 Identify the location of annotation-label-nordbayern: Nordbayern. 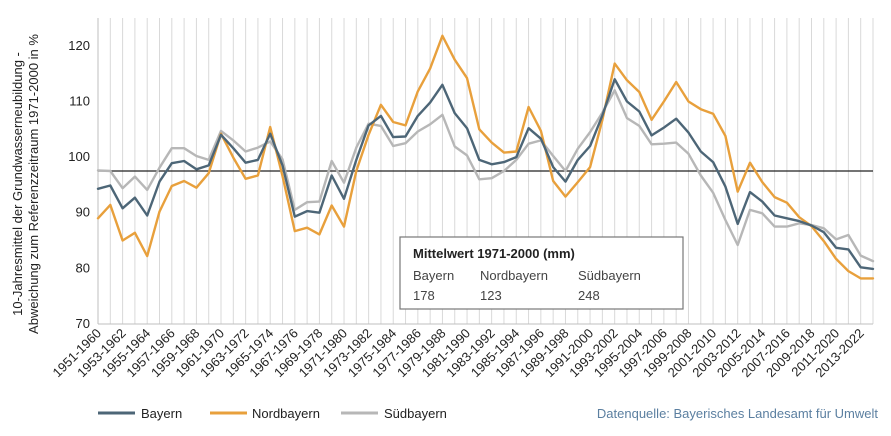
(514, 275).